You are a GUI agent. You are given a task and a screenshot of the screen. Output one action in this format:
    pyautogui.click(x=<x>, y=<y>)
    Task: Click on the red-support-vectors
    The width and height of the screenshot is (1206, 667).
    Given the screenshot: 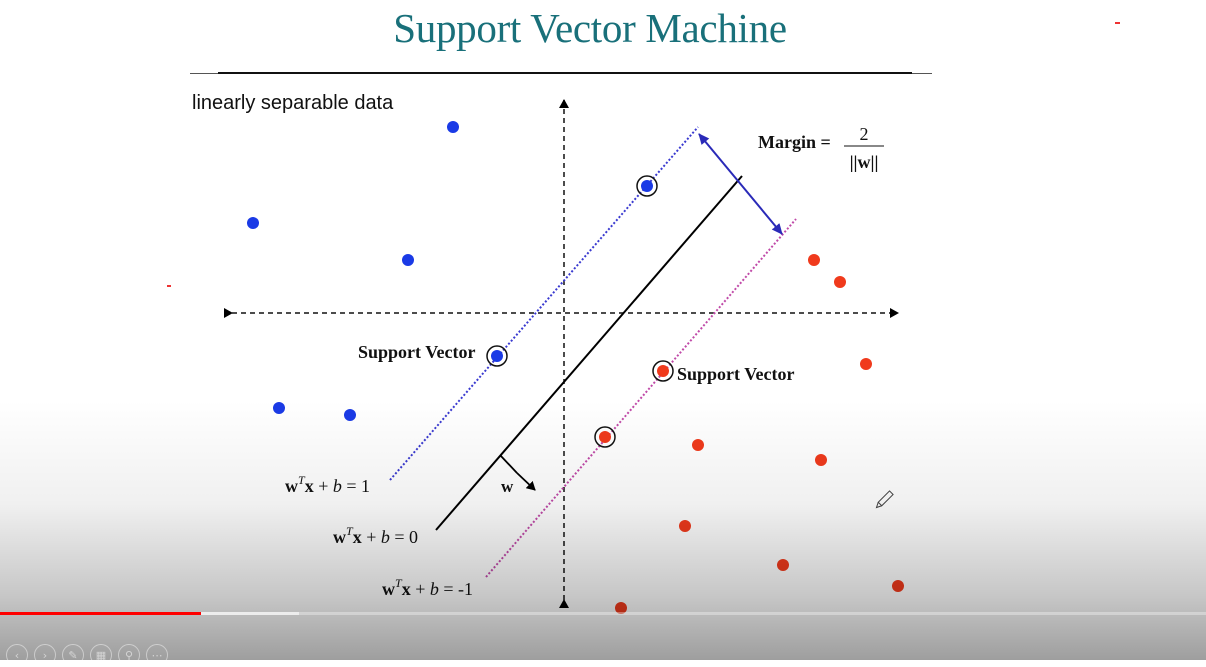 What is the action you would take?
    pyautogui.click(x=634, y=404)
    